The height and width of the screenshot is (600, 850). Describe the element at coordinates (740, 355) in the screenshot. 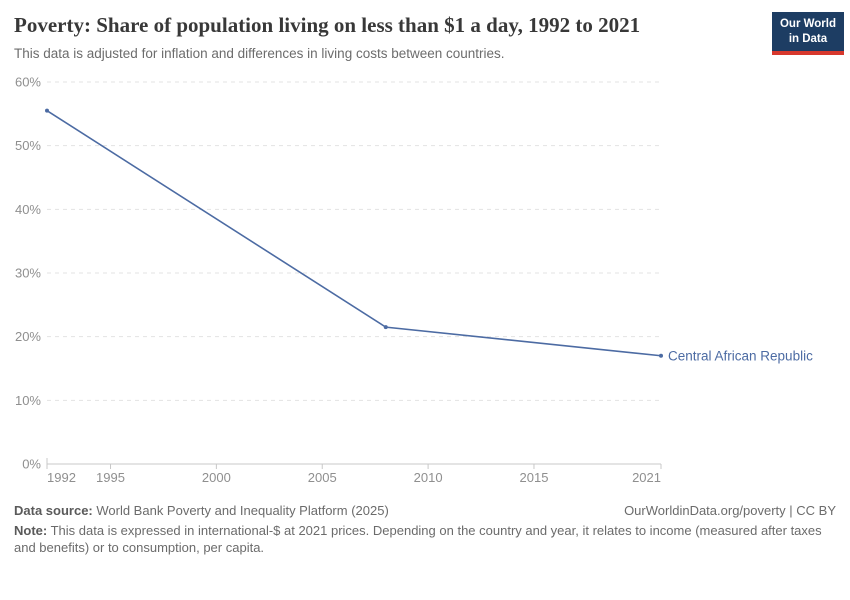

I see `series-label: Central African Republic` at that location.